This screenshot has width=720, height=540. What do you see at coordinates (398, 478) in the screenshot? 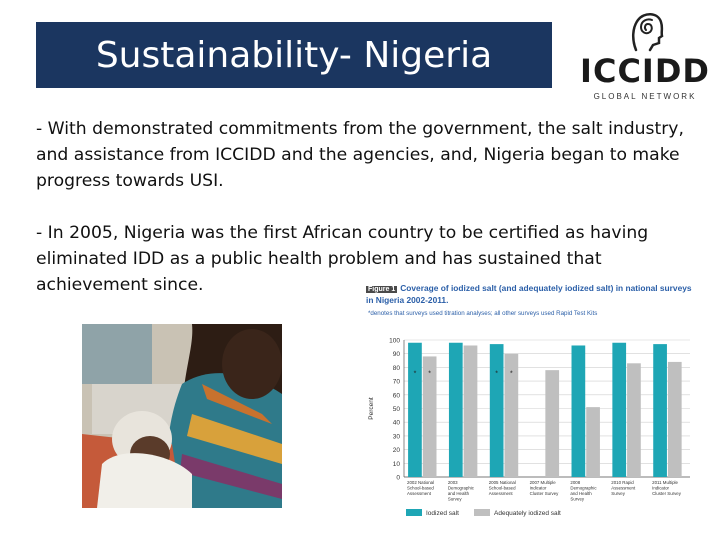
I see `y-tick-label: 0` at bounding box center [398, 478].